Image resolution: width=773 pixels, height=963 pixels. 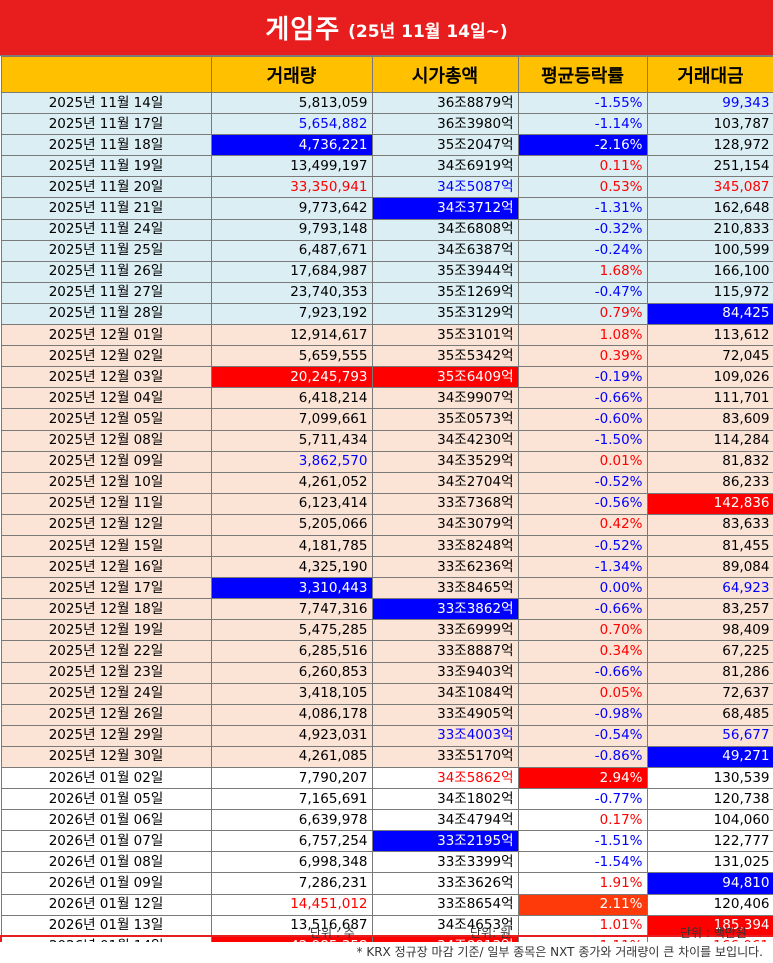 I want to click on cell-volume: 7,099,661, so click(x=291, y=419).